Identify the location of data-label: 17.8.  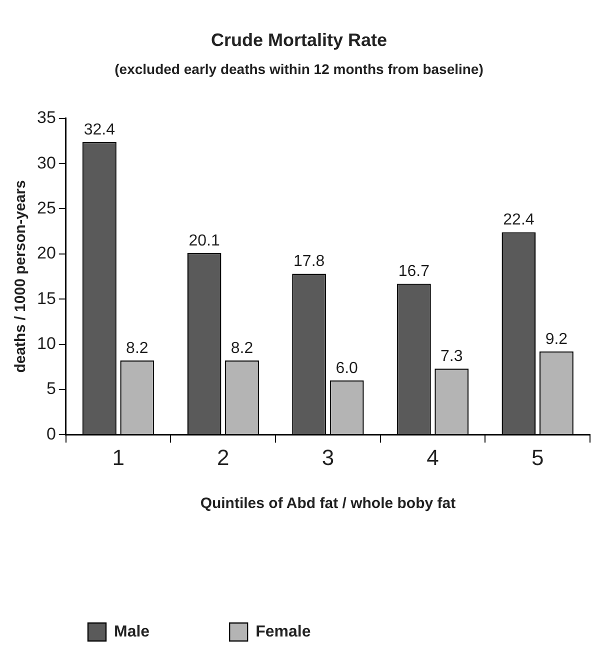
(309, 261).